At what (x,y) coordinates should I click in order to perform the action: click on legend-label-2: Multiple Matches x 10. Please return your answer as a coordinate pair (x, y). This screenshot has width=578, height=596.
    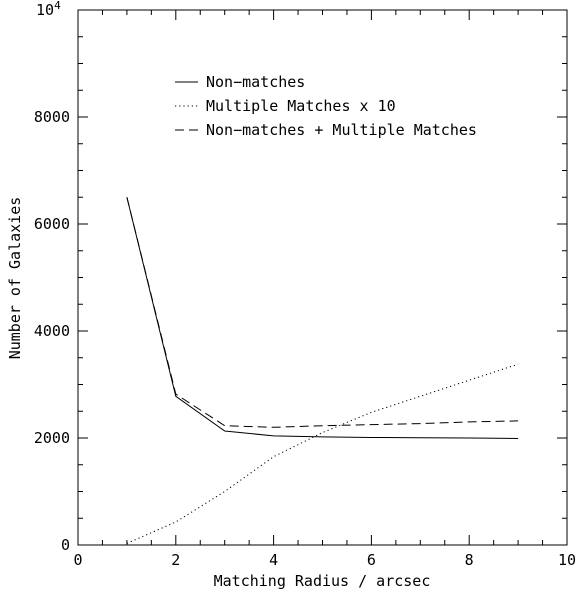
    Looking at the image, I should click on (301, 106).